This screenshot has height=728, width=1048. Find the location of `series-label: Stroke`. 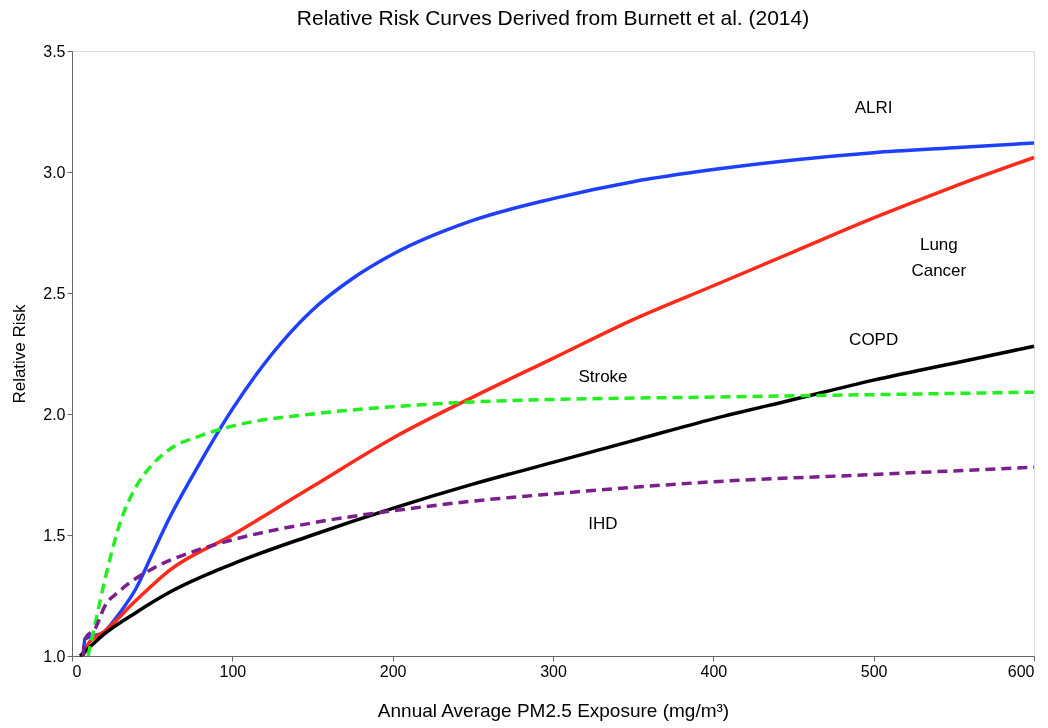

series-label: Stroke is located at coordinates (603, 377).